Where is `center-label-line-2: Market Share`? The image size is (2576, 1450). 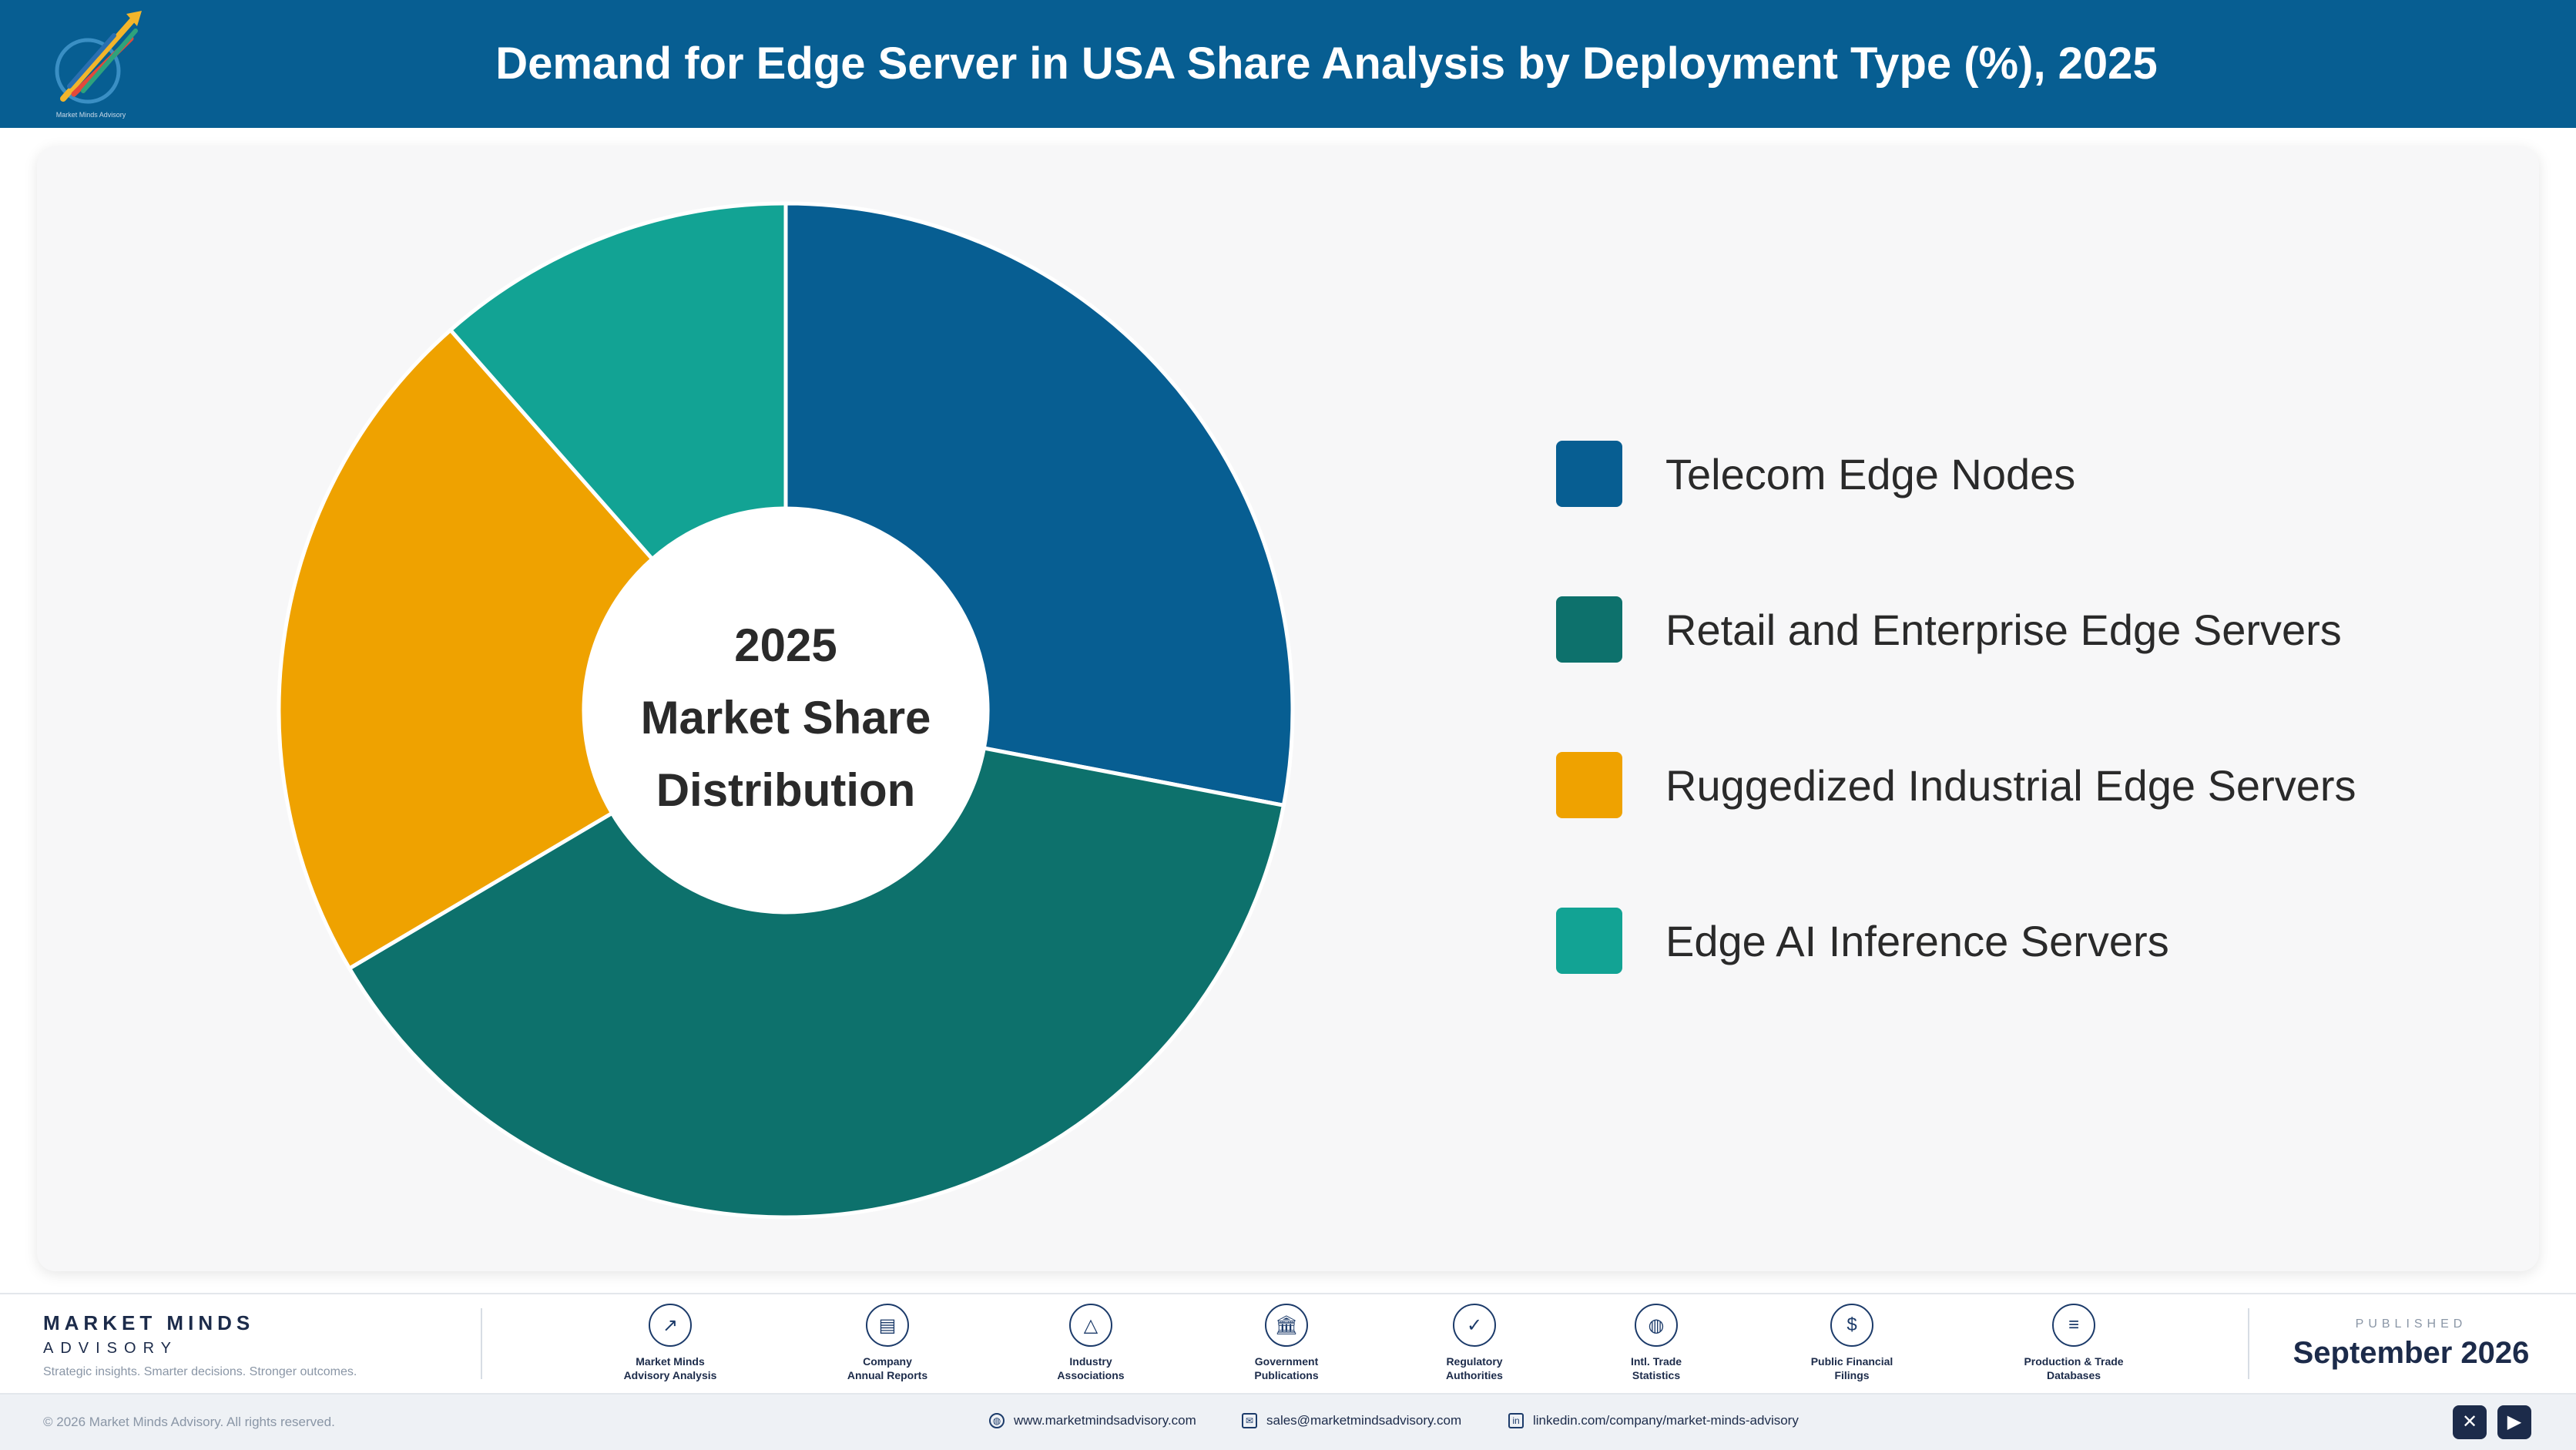 center-label-line-2: Market Share is located at coordinates (786, 717).